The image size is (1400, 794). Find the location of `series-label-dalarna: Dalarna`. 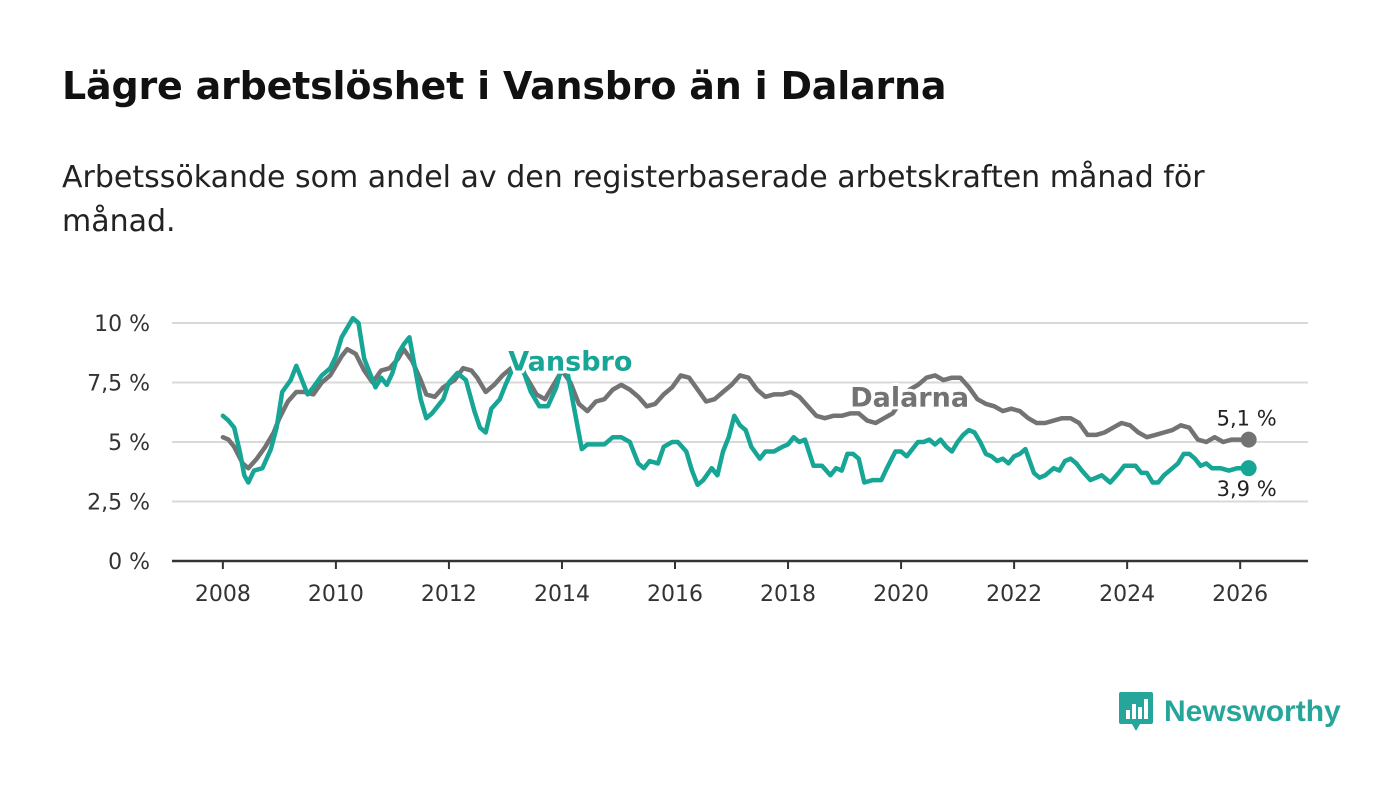

series-label-dalarna: Dalarna is located at coordinates (909, 397).